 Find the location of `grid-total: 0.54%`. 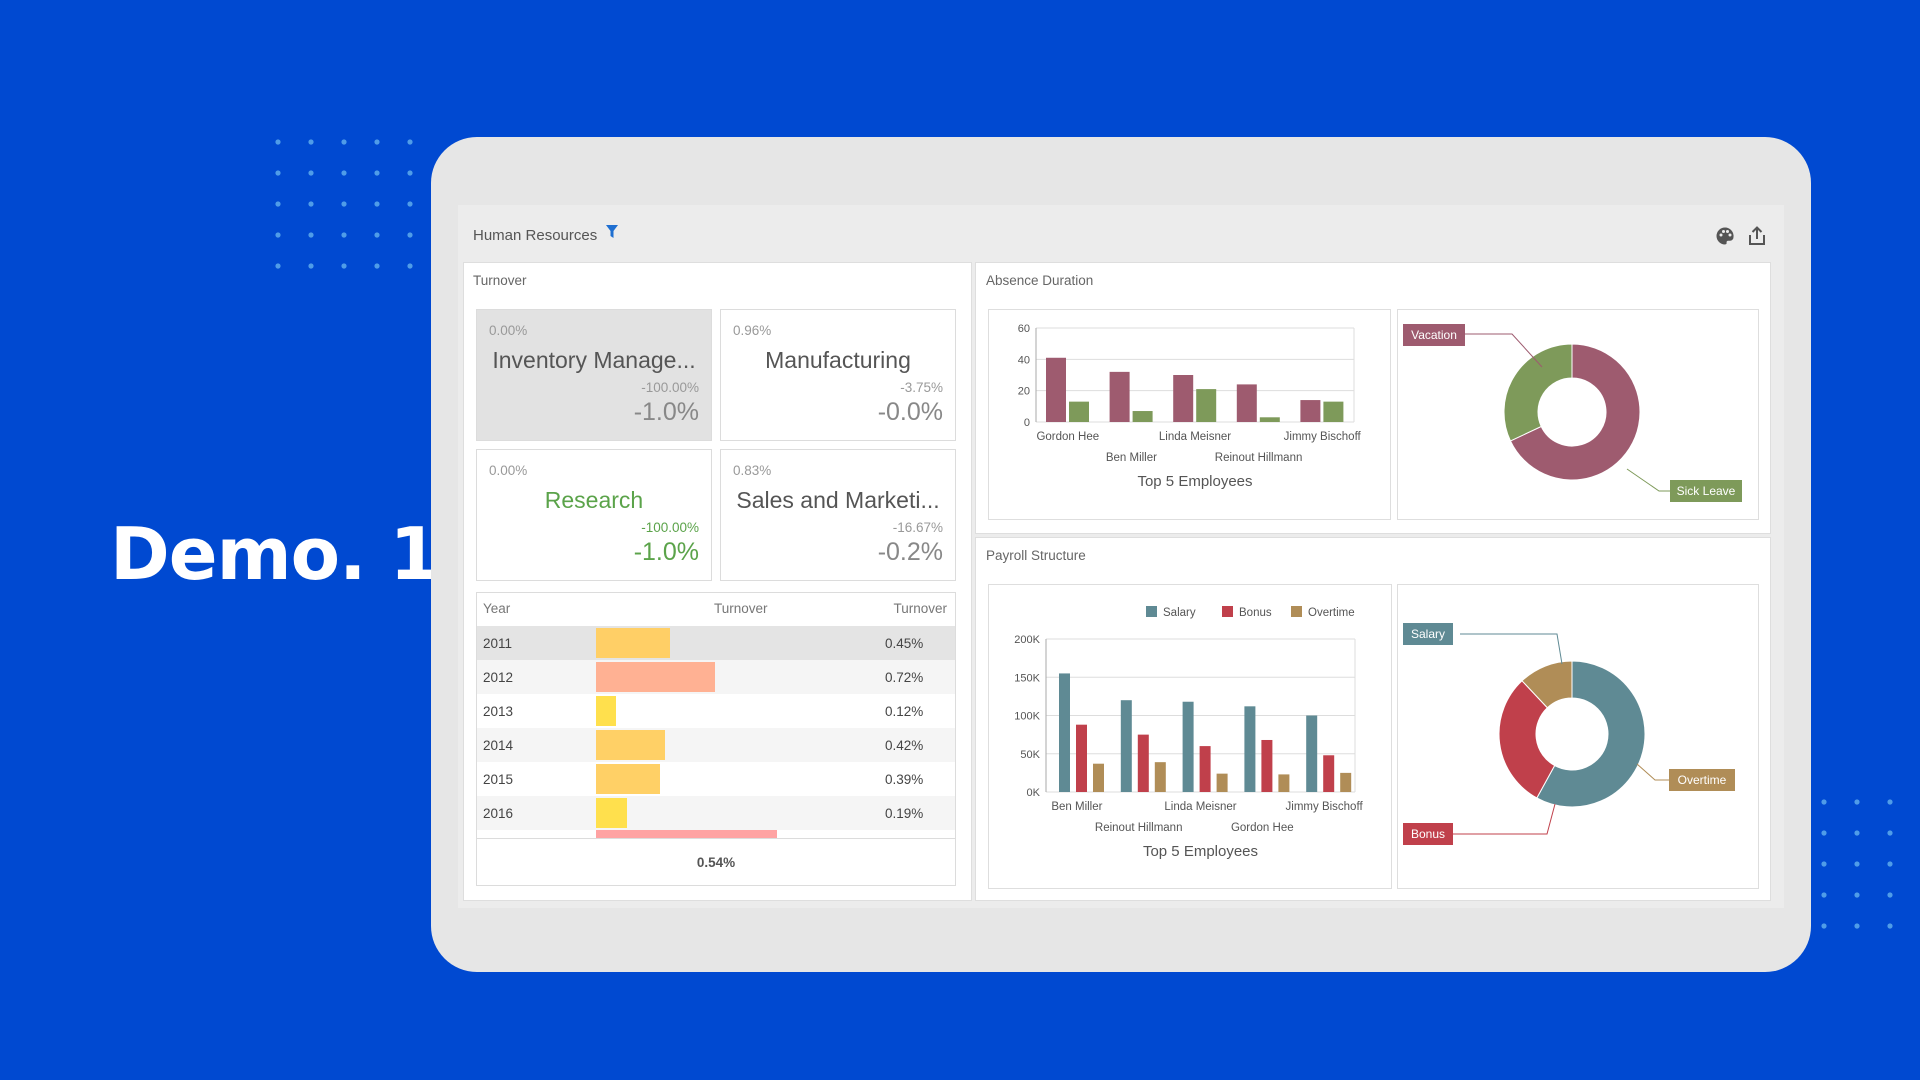

grid-total: 0.54% is located at coordinates (716, 862).